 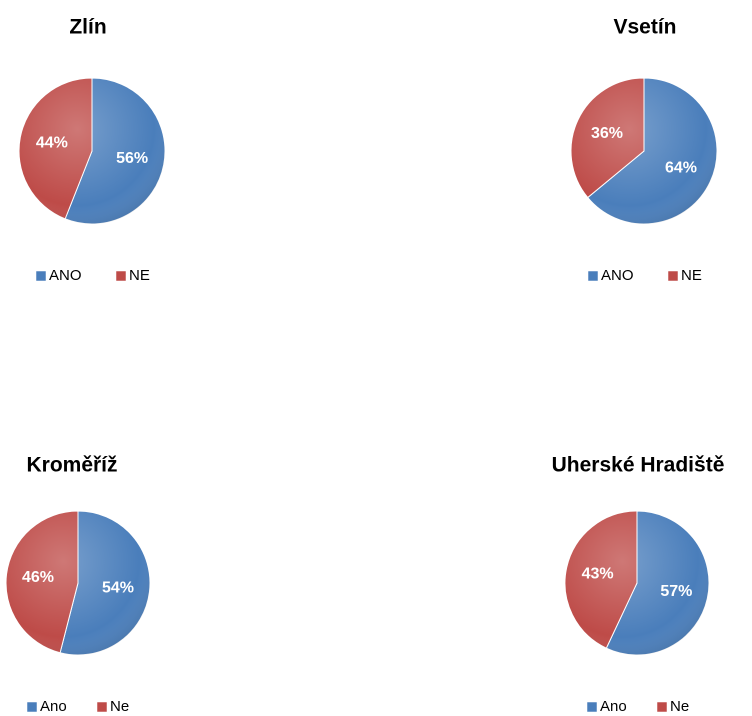 I want to click on value-label: 64%, so click(x=681, y=168).